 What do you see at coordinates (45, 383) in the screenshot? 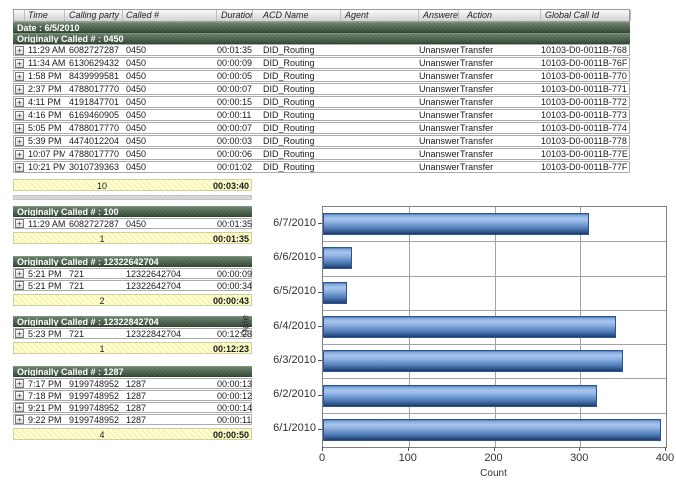
I see `cell-time: 7:17 PM` at bounding box center [45, 383].